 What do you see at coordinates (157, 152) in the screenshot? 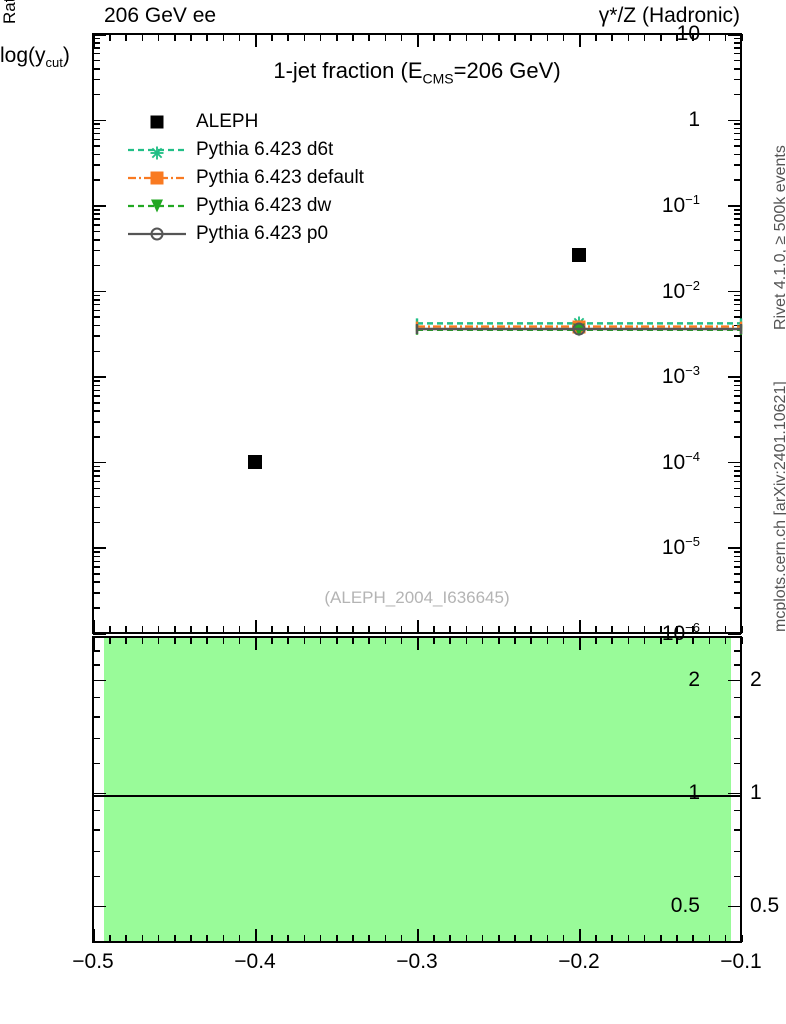
I see `legend-marker` at bounding box center [157, 152].